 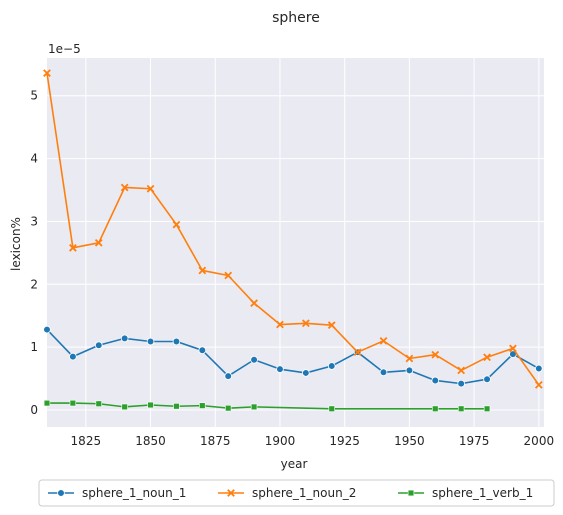 What do you see at coordinates (16, 244) in the screenshot?
I see `y-axis-label: lexicon%` at bounding box center [16, 244].